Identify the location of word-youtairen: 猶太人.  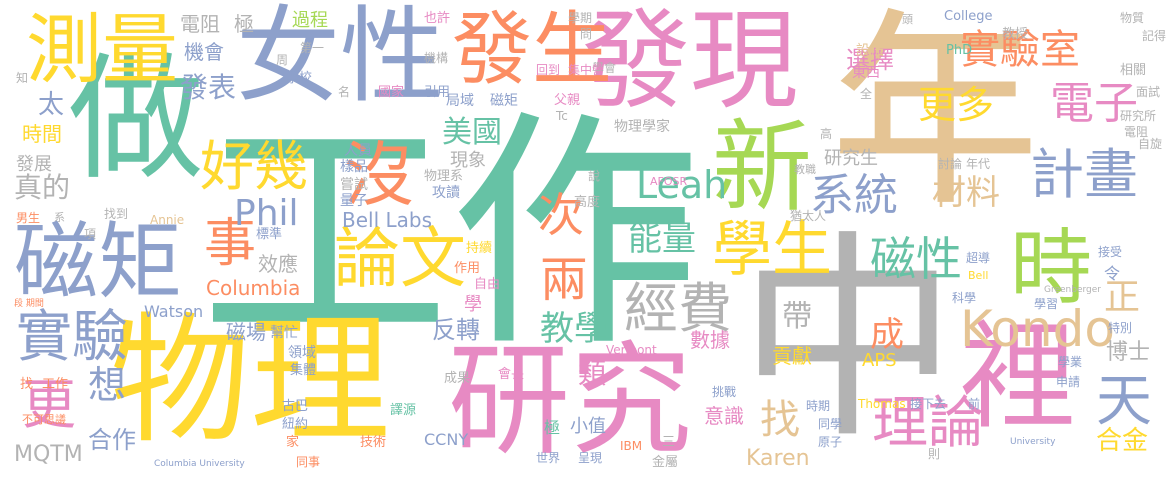
(808, 216).